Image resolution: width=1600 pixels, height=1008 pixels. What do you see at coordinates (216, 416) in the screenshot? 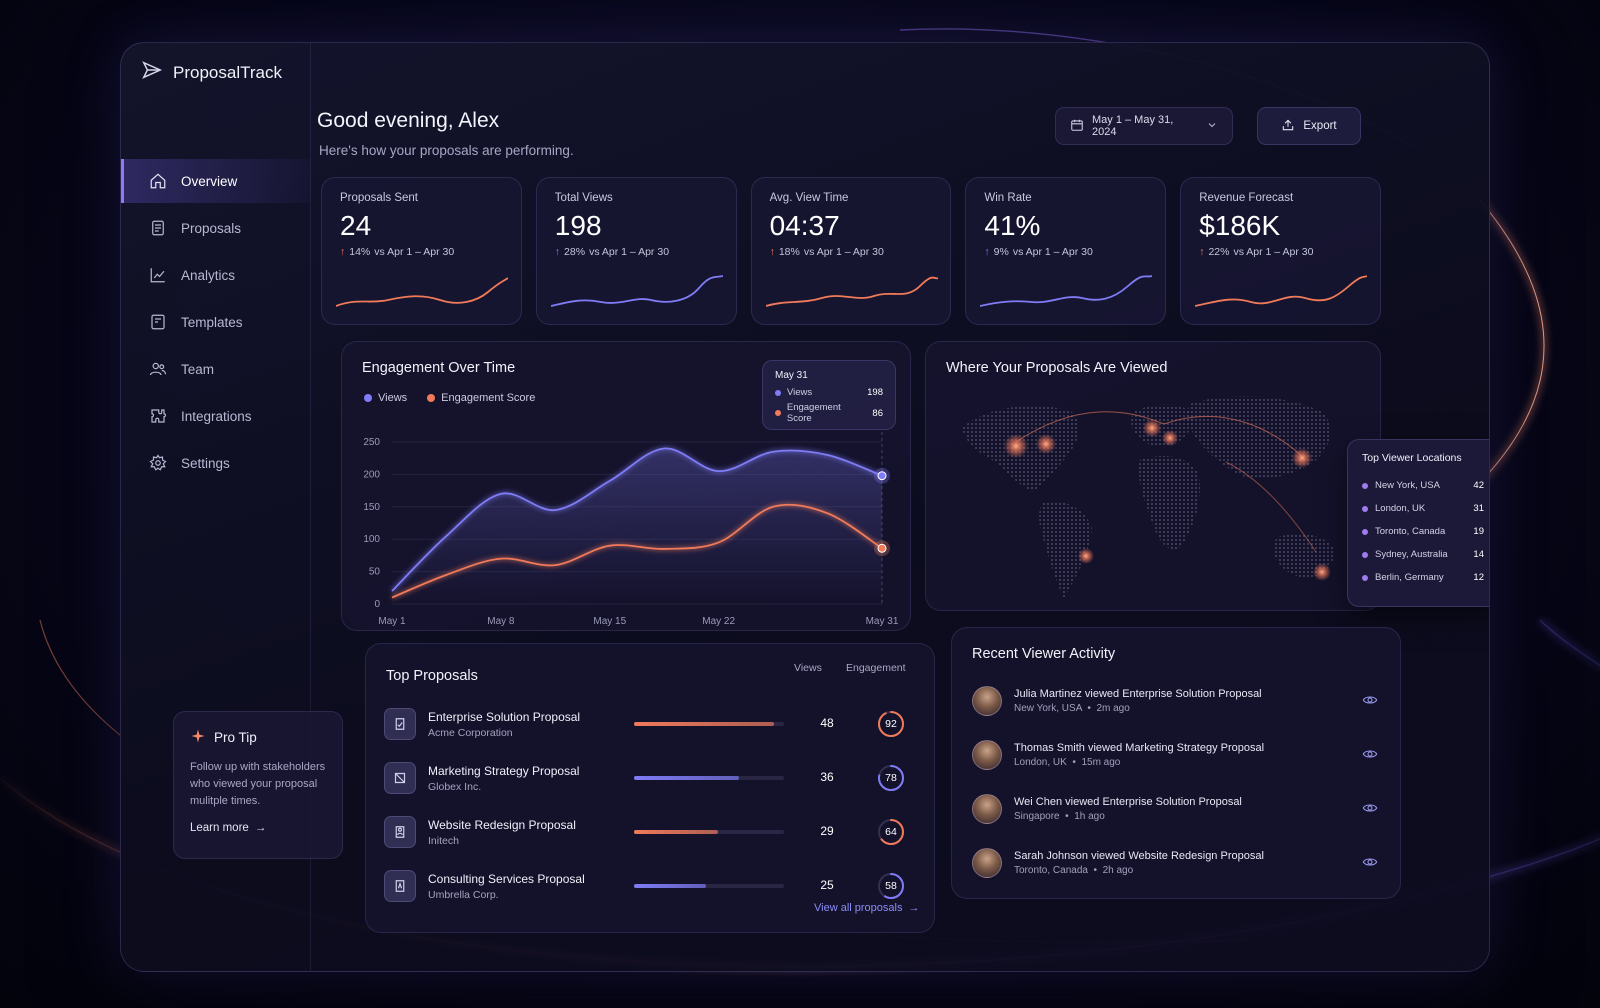
I see `sidebar-item-integrations: Integrations` at bounding box center [216, 416].